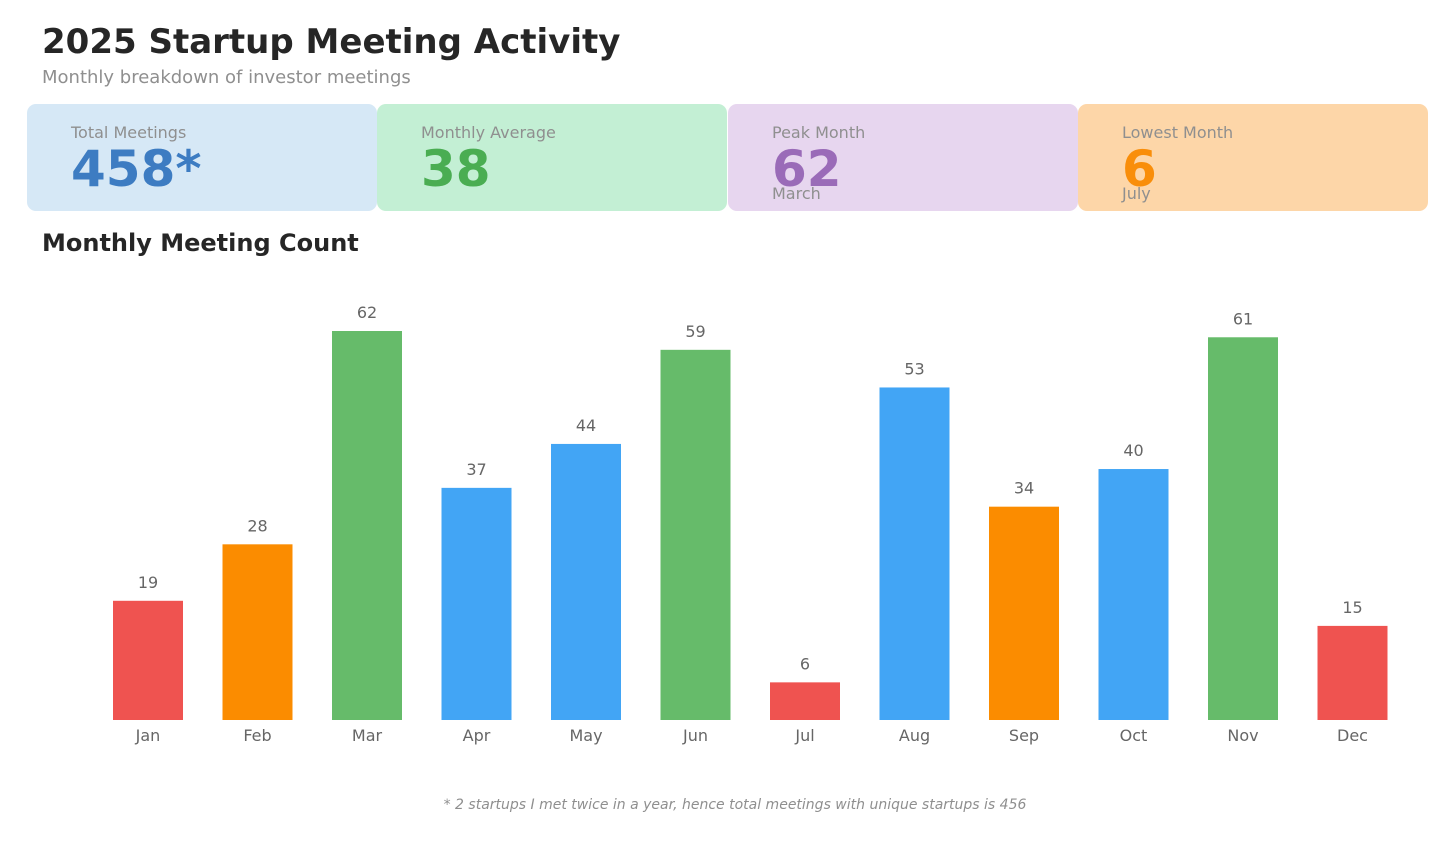  Describe the element at coordinates (819, 132) in the screenshot. I see `stat-label: Peak Month` at that location.